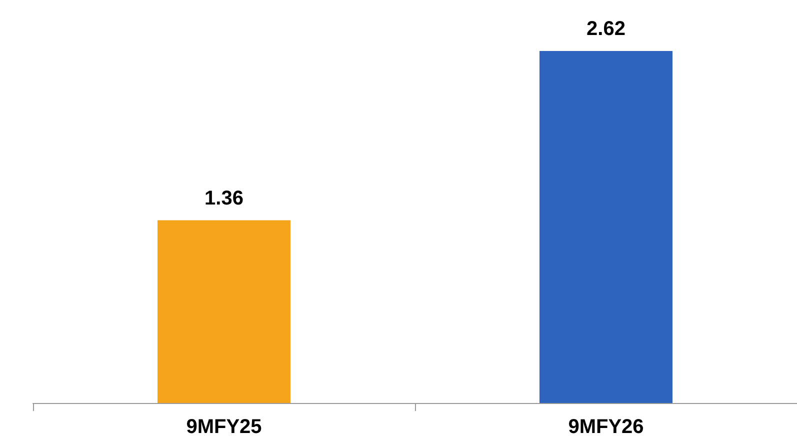 Image resolution: width=797 pixels, height=443 pixels. Describe the element at coordinates (606, 427) in the screenshot. I see `x-tick-label: 9MFY26` at that location.